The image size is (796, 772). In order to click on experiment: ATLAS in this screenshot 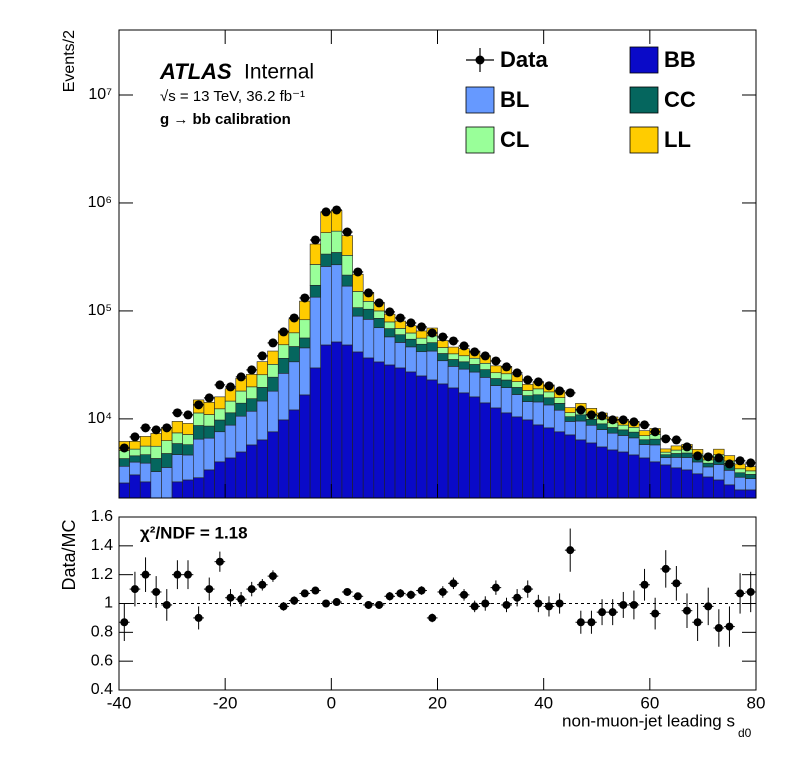, I will do `click(195, 71)`.